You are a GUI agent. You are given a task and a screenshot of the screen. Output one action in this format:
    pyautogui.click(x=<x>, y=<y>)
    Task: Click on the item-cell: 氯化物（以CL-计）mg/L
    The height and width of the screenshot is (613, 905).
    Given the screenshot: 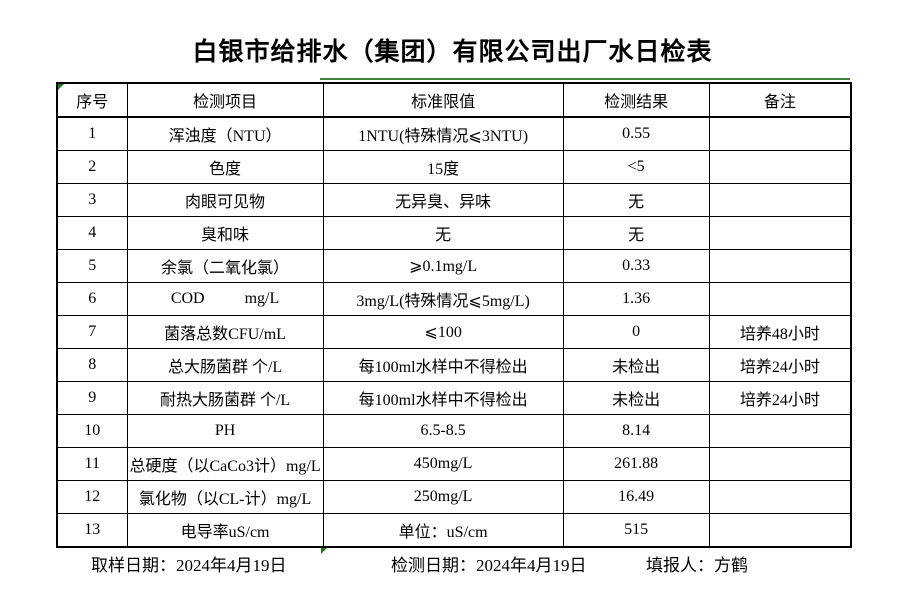 What is the action you would take?
    pyautogui.click(x=225, y=497)
    